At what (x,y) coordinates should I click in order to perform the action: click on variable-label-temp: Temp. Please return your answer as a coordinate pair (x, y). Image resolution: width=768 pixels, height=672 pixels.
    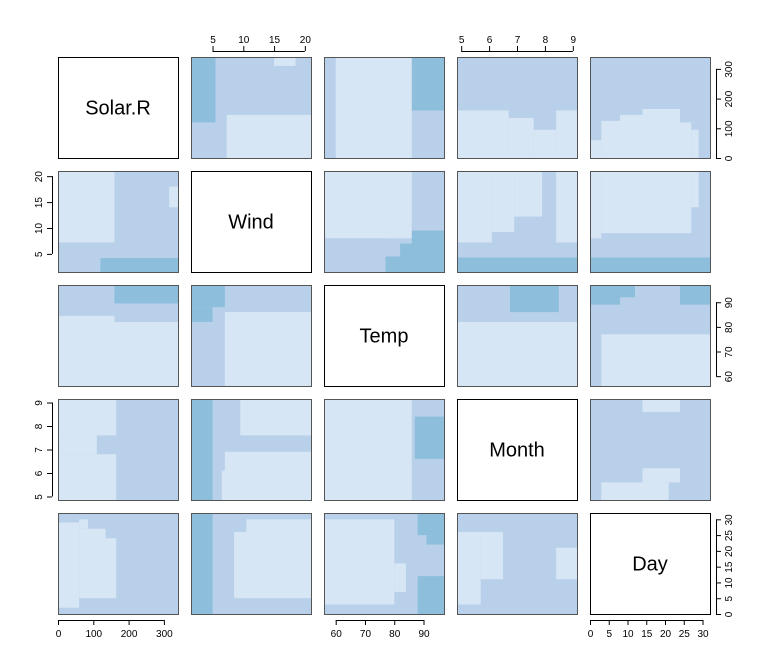
    Looking at the image, I should click on (384, 337).